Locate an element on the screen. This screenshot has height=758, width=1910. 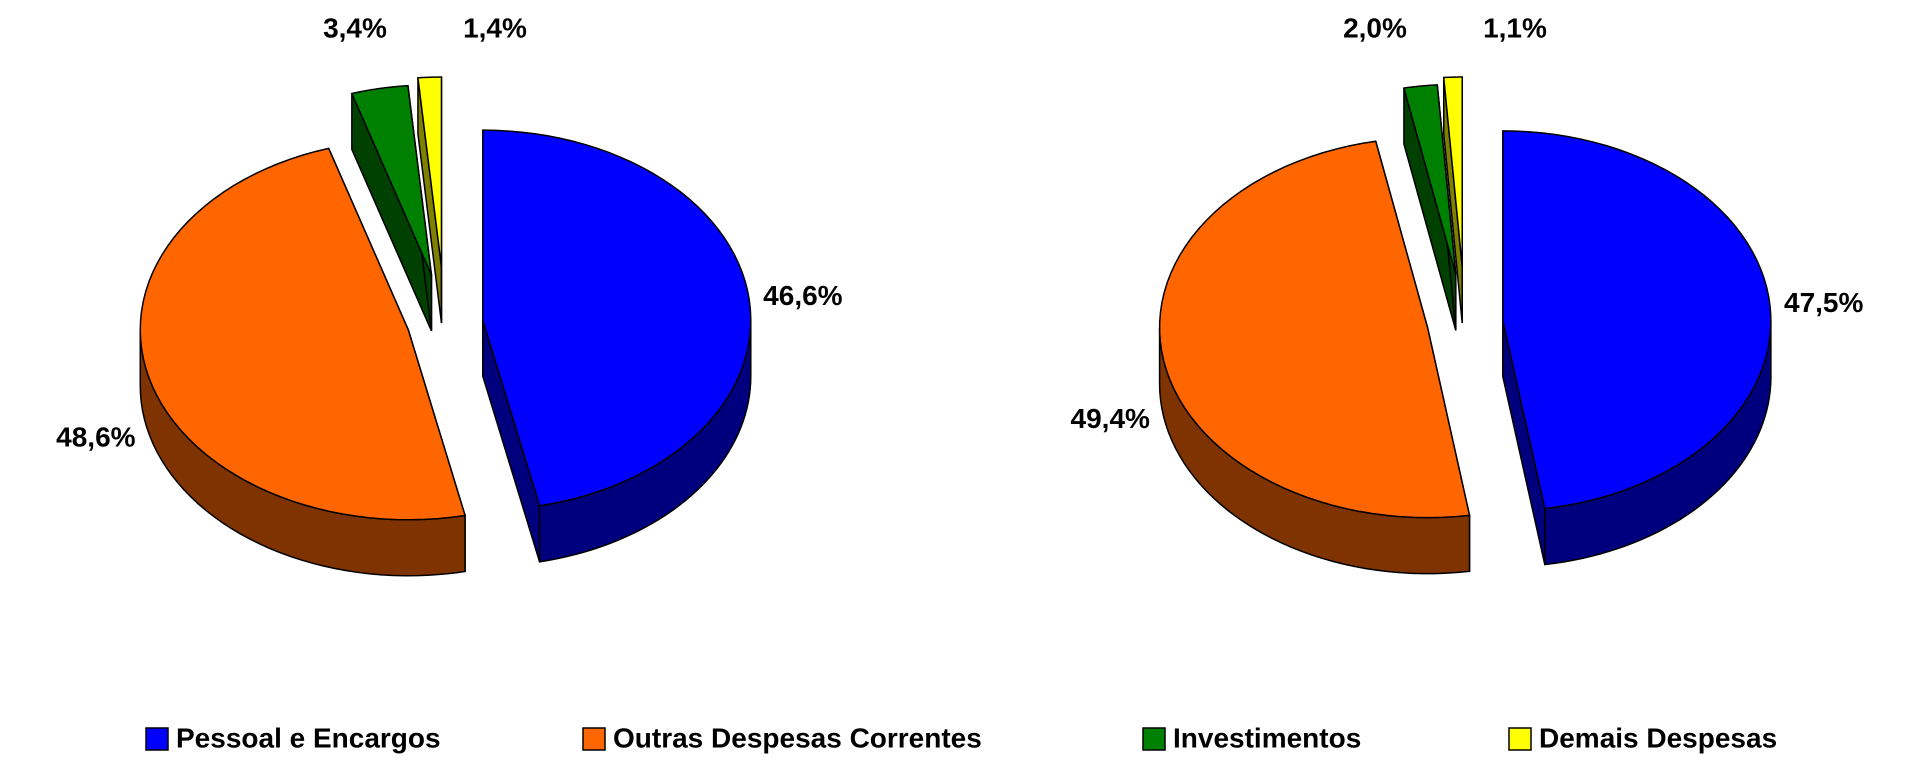
legend-label: Pessoal e Encargos is located at coordinates (308, 737).